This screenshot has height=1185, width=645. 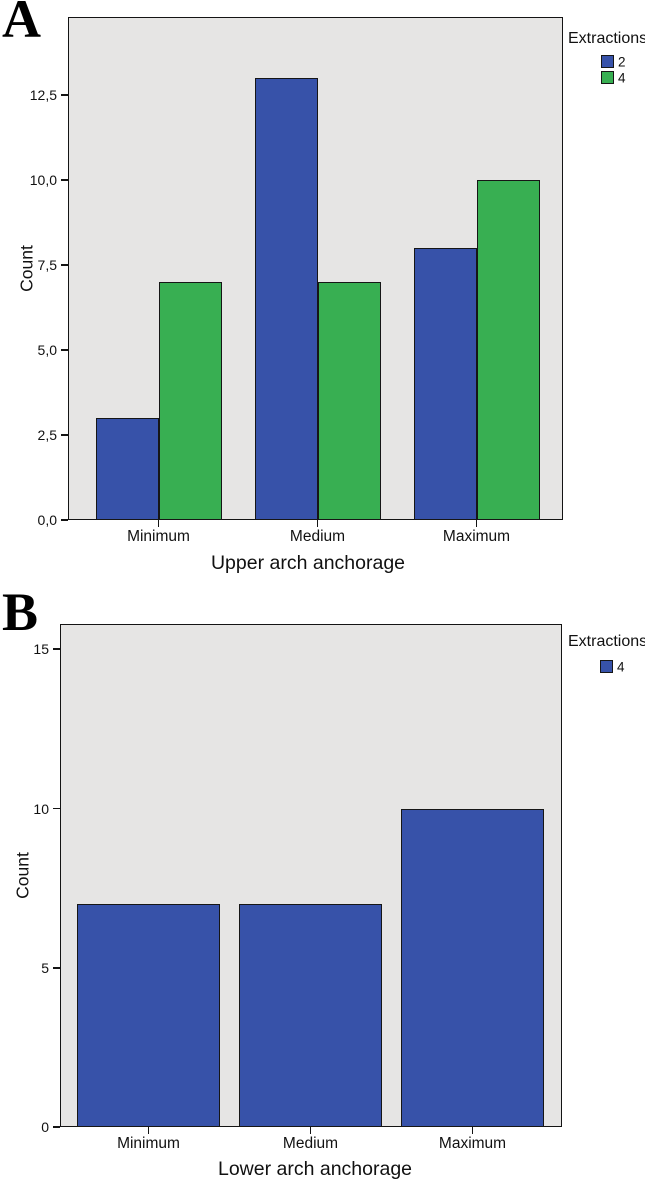 What do you see at coordinates (47, 350) in the screenshot?
I see `y-tick-label: 5,0` at bounding box center [47, 350].